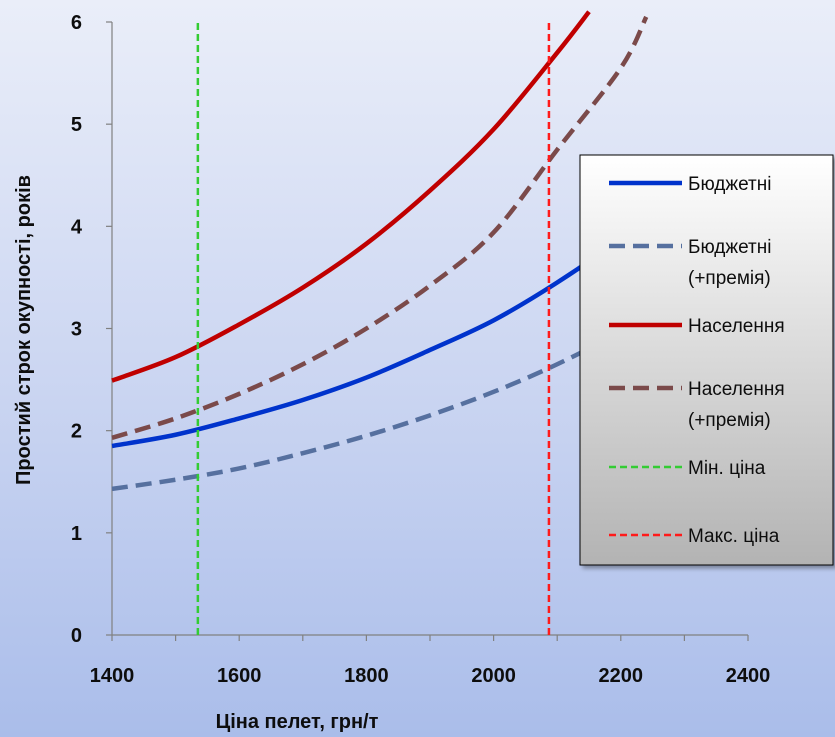 Image resolution: width=835 pixels, height=737 pixels. I want to click on x-tick-label: 2000, so click(493, 676).